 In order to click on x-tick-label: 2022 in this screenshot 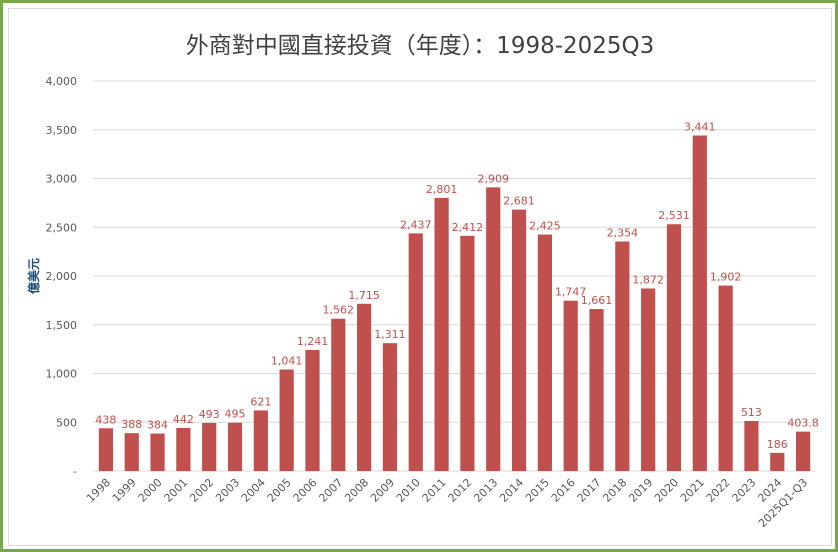, I will do `click(718, 490)`.